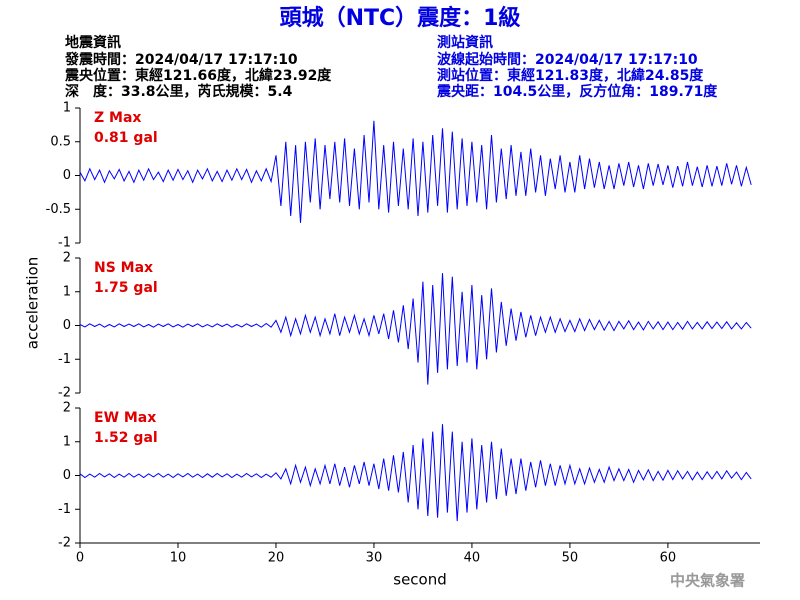  Describe the element at coordinates (570, 558) in the screenshot. I see `x-tick-label: 50` at that location.